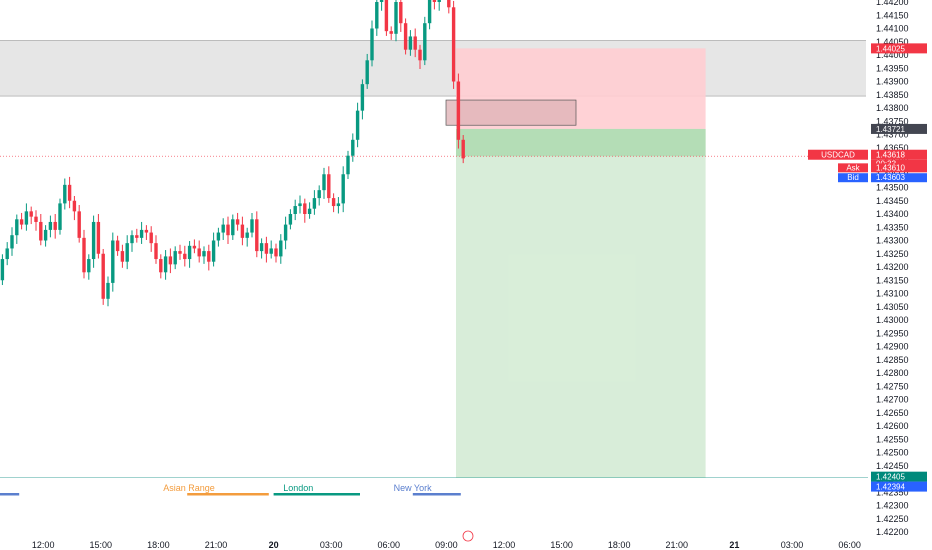 Image resolution: width=932 pixels, height=550 pixels. I want to click on price-tick-label: 1.43700, so click(892, 135).